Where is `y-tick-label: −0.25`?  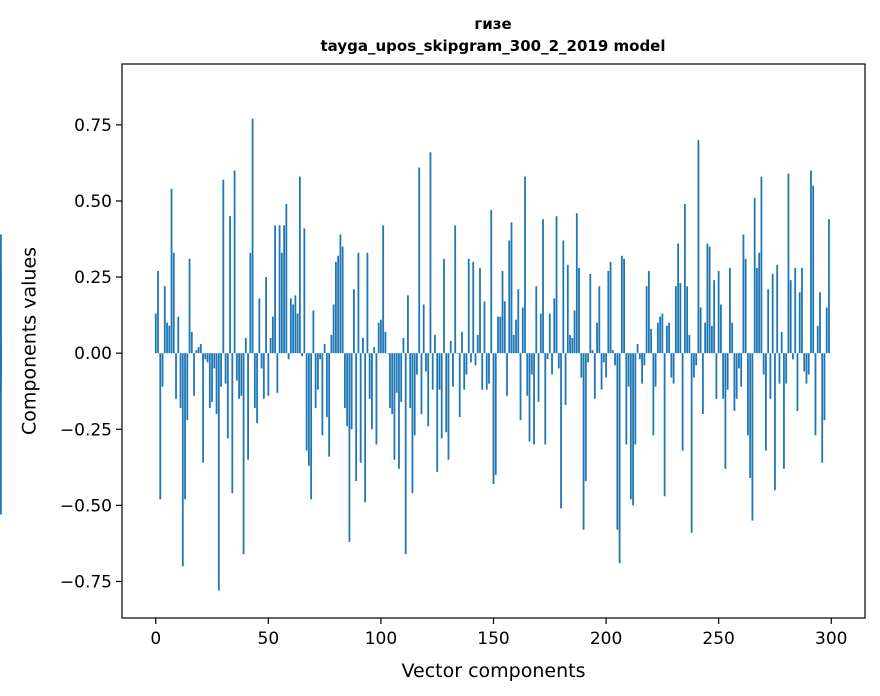 y-tick-label: −0.25 is located at coordinates (86, 430).